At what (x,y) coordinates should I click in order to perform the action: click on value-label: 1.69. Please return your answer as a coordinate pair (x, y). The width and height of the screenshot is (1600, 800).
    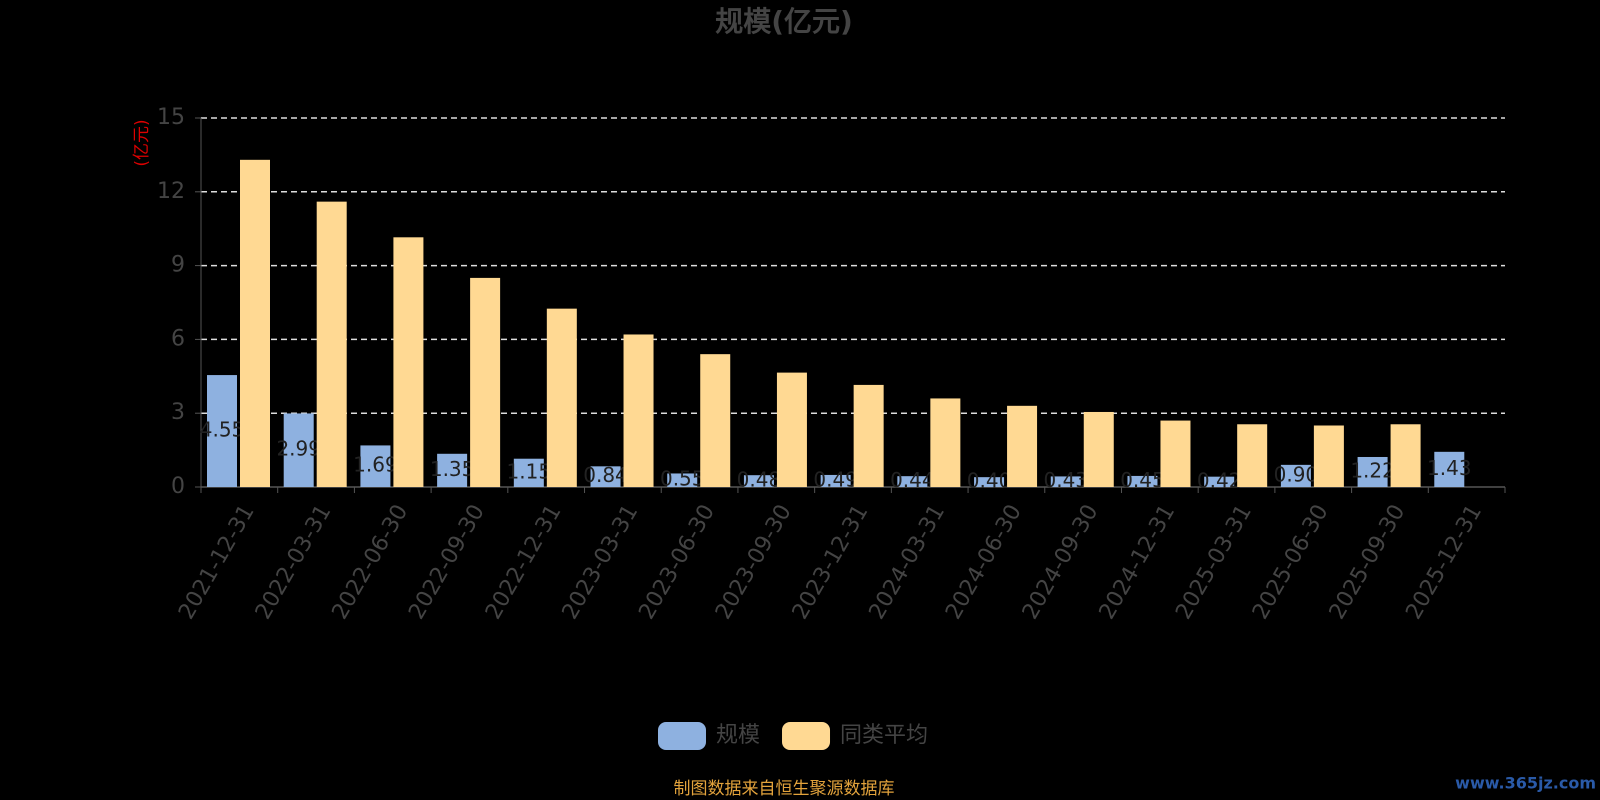
    Looking at the image, I should click on (375, 465).